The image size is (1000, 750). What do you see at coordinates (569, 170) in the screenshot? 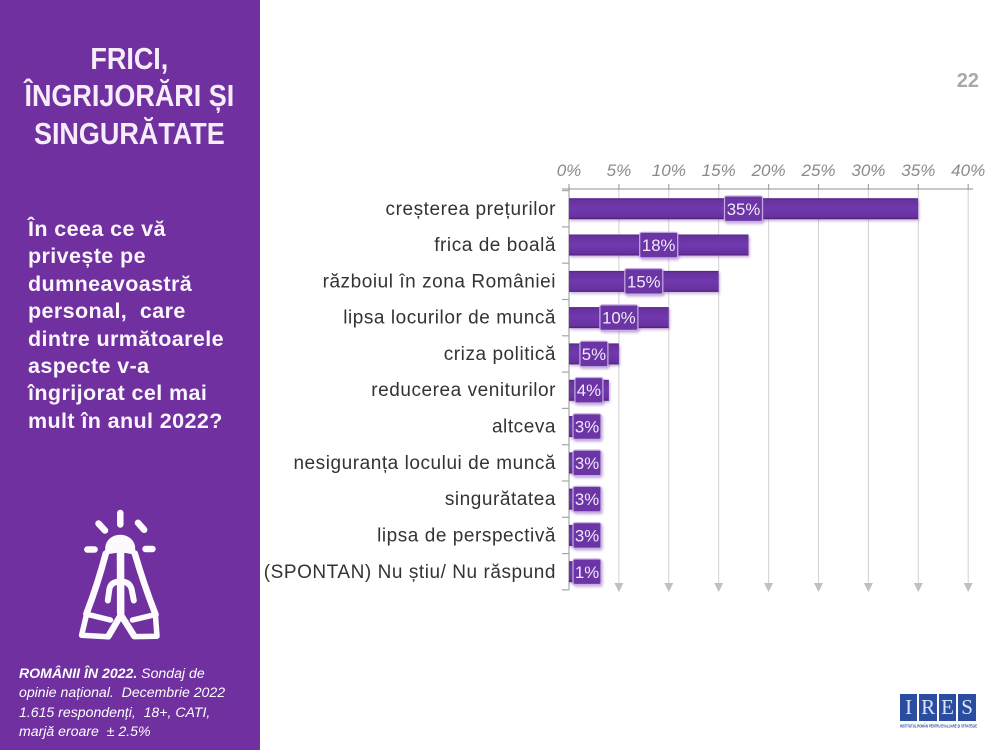
I see `svg-text: 0%` at bounding box center [569, 170].